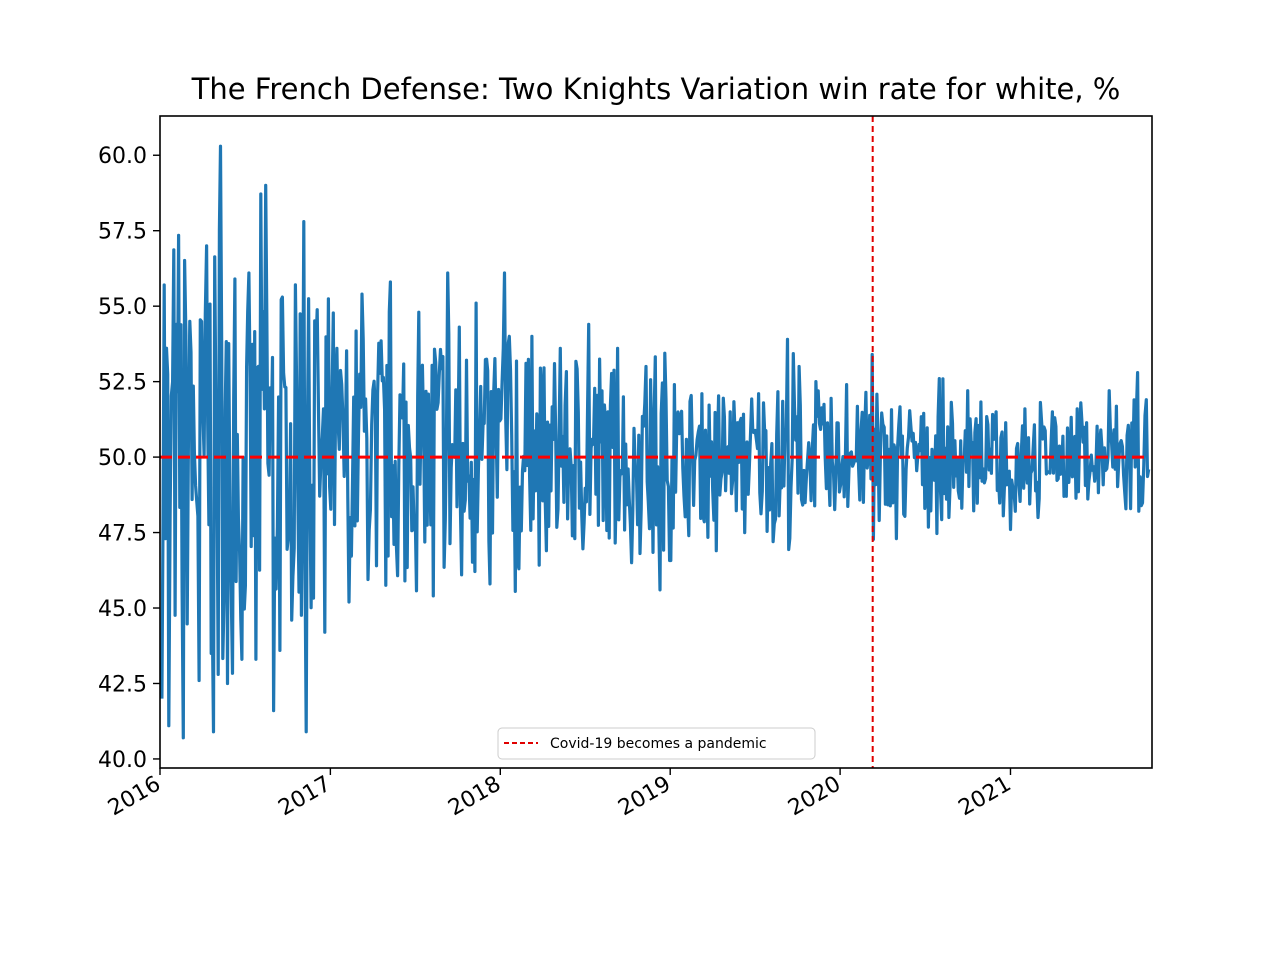 This screenshot has width=1280, height=960. What do you see at coordinates (122, 458) in the screenshot?
I see `y-tick-label-4: 50.0` at bounding box center [122, 458].